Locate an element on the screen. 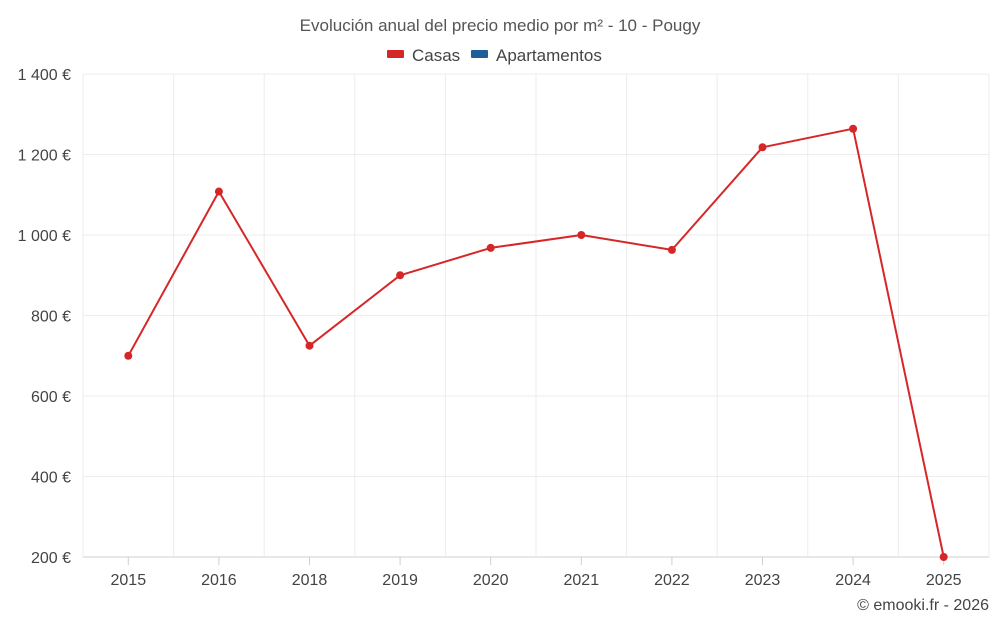 This screenshot has width=1000, height=625. y-tick-label: 200 € is located at coordinates (51, 558).